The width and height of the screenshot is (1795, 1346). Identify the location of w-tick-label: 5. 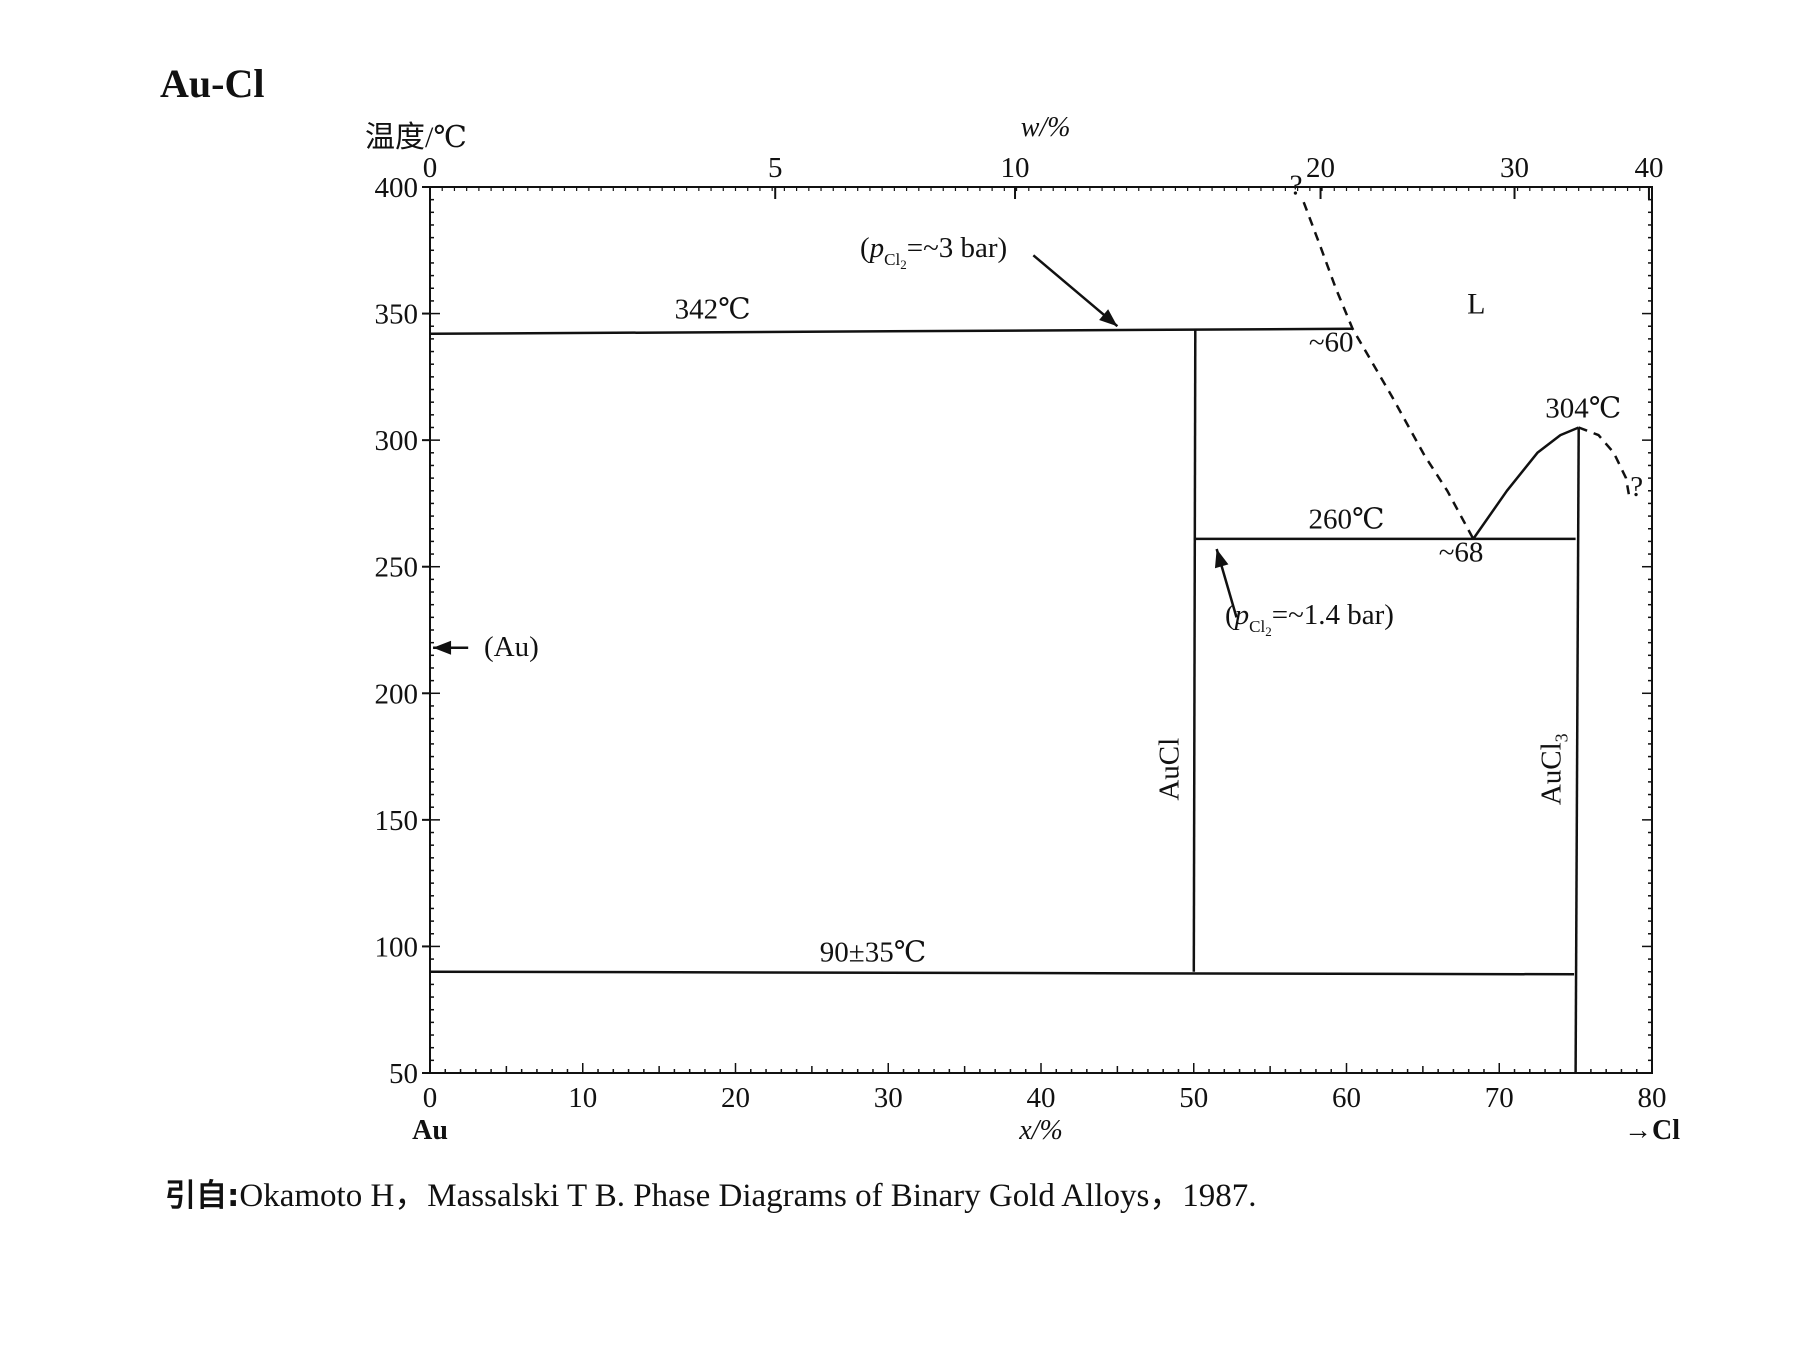
(775, 168).